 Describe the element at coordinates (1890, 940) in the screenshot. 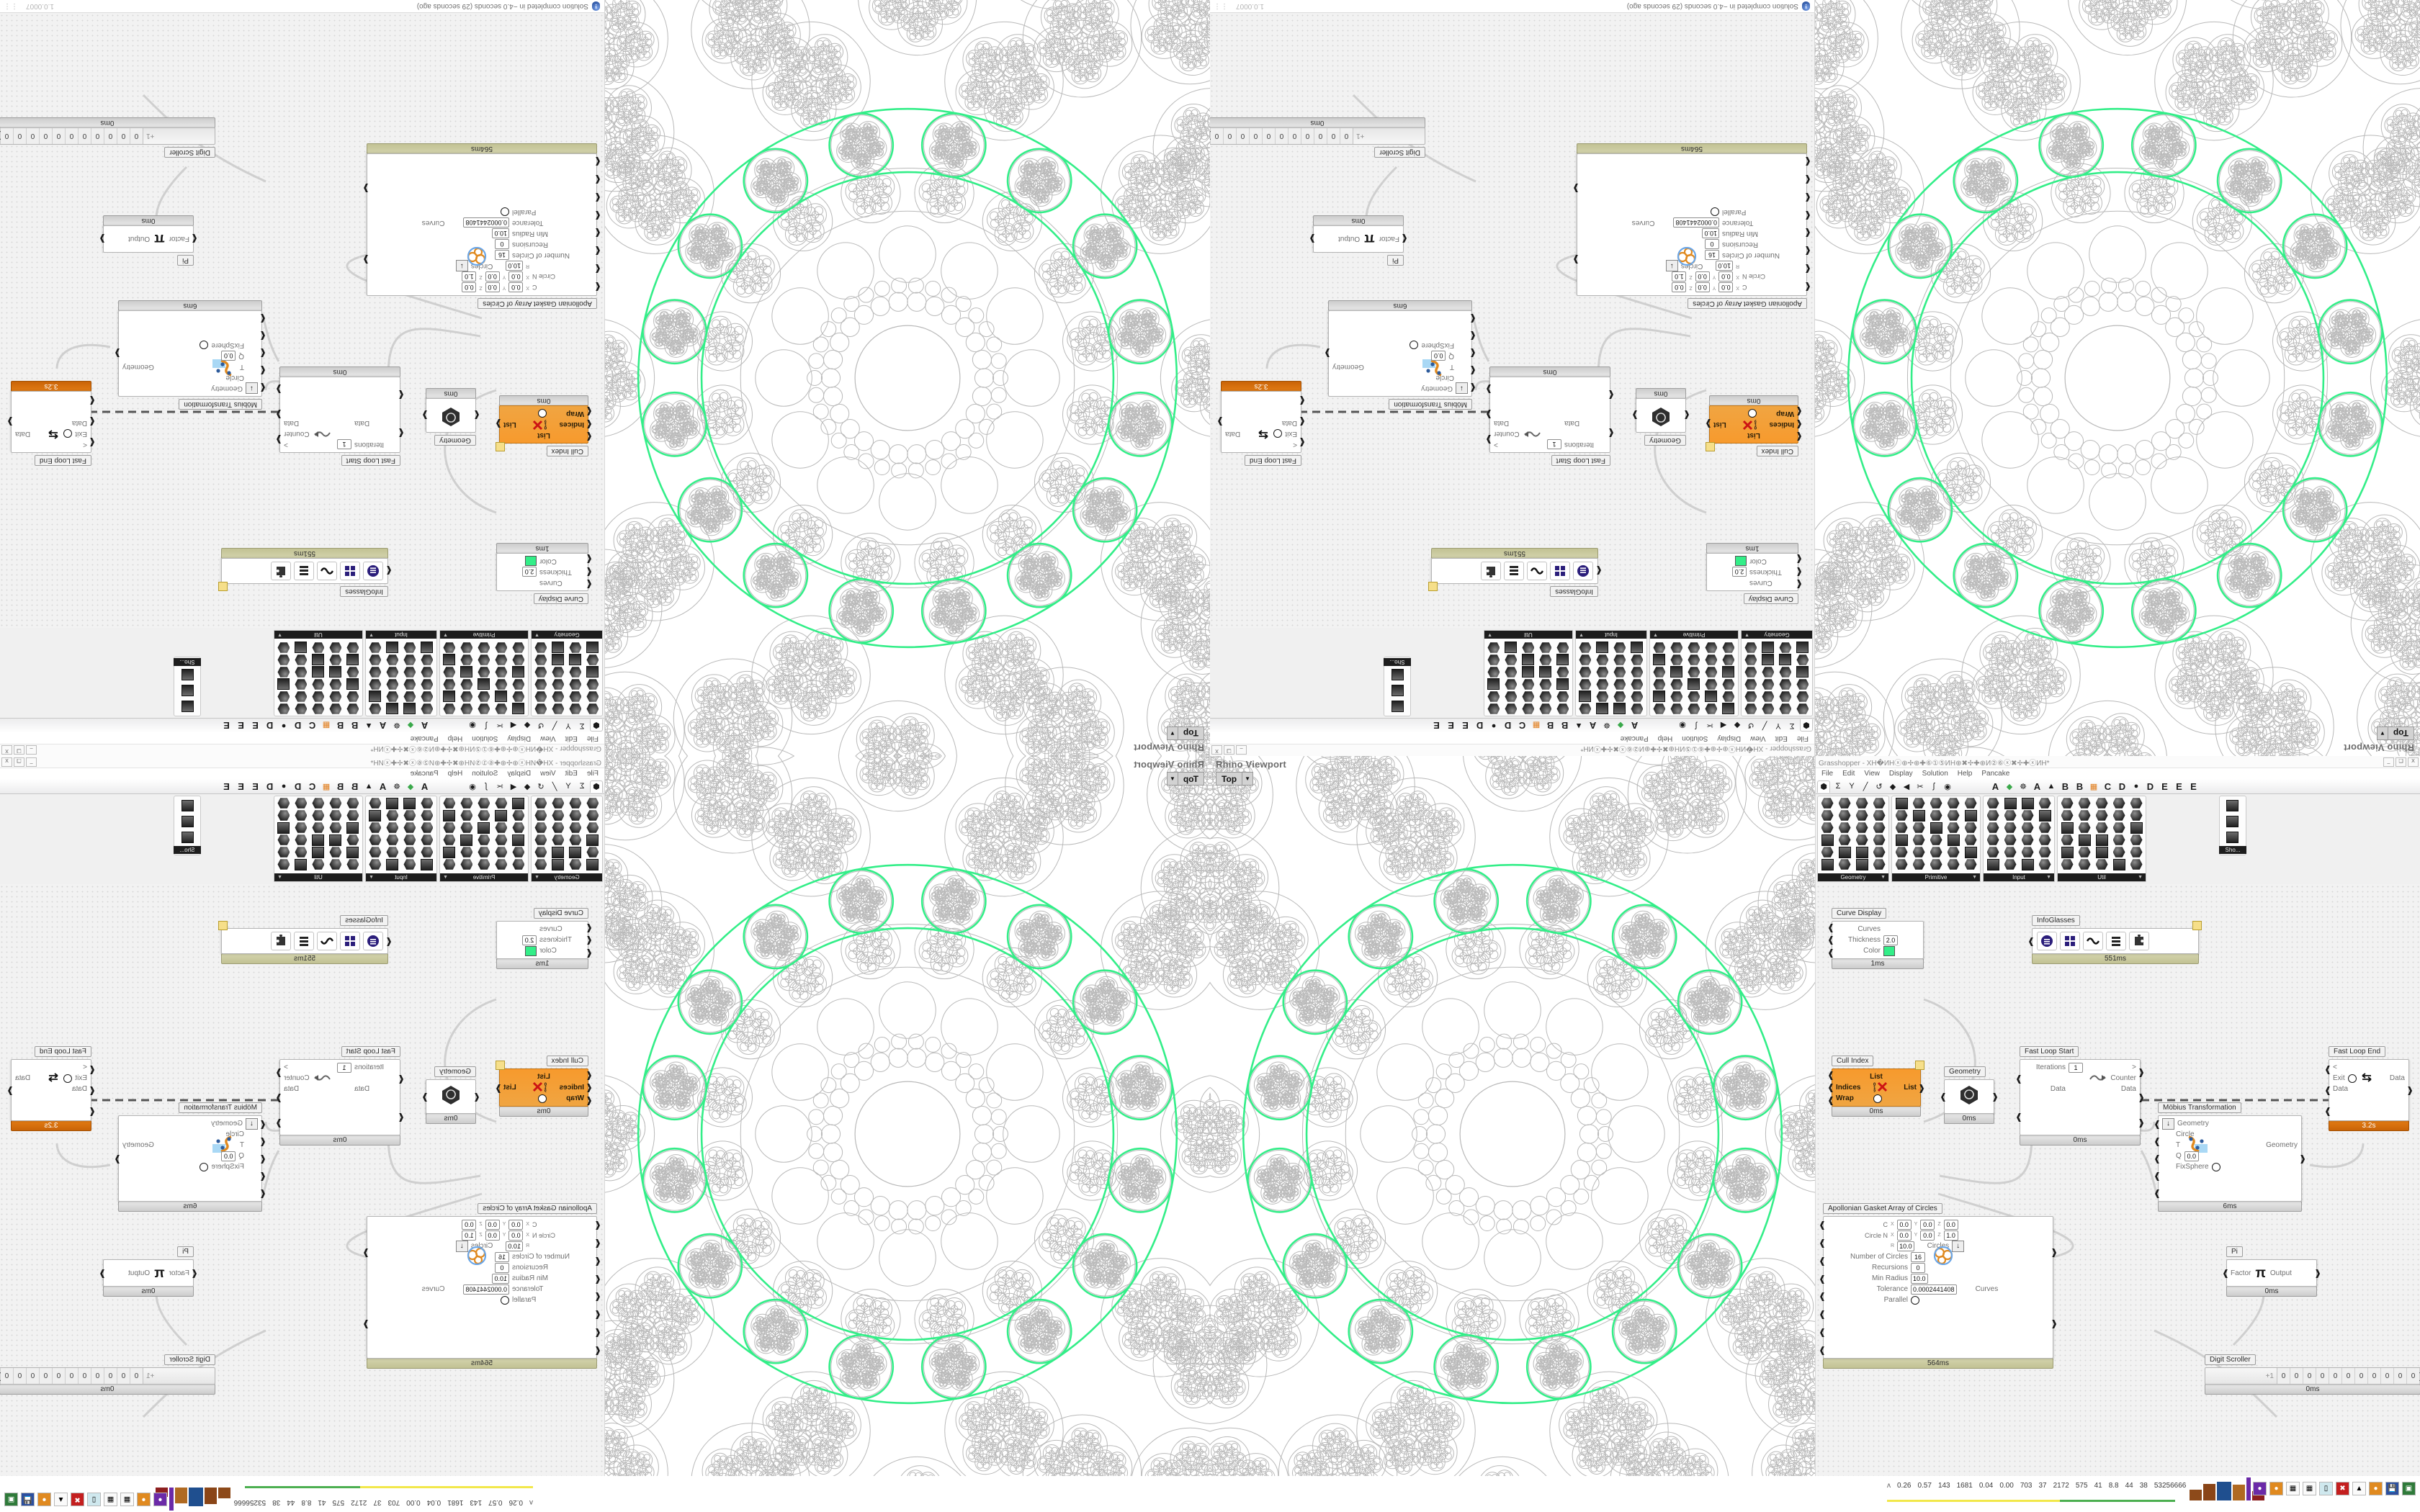

I see `thickness-value: 2.0` at that location.